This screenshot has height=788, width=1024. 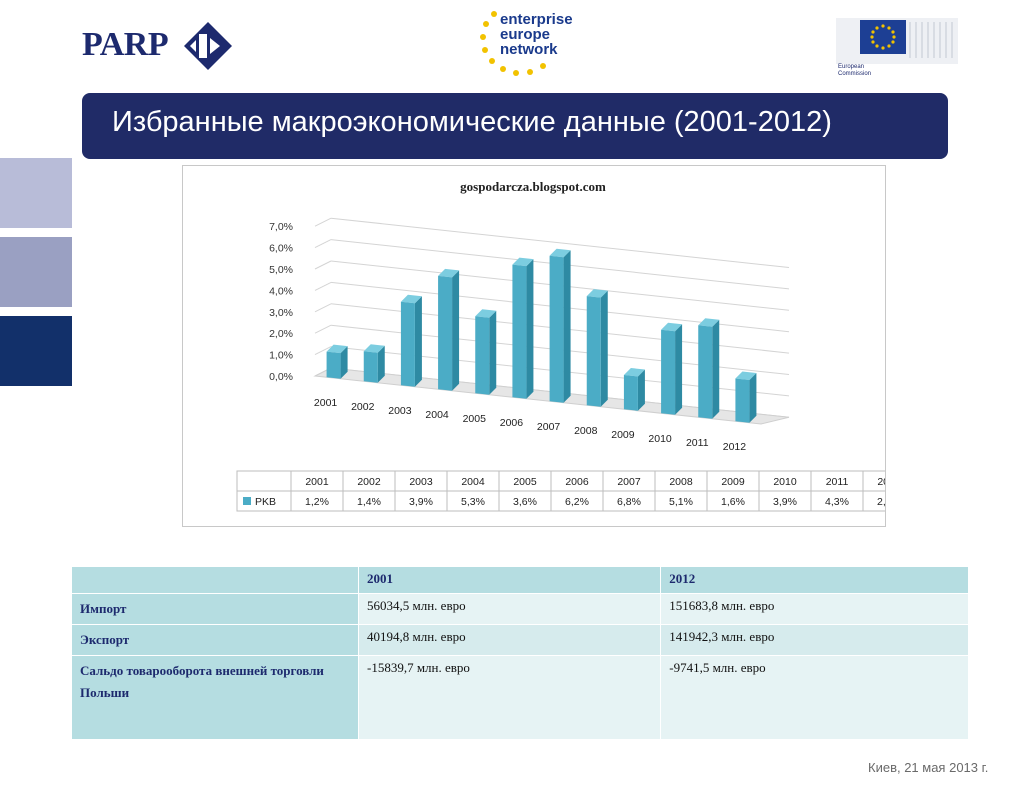 I want to click on enterprise-europe-network-logo: enterprise europe network, so click(x=526, y=42).